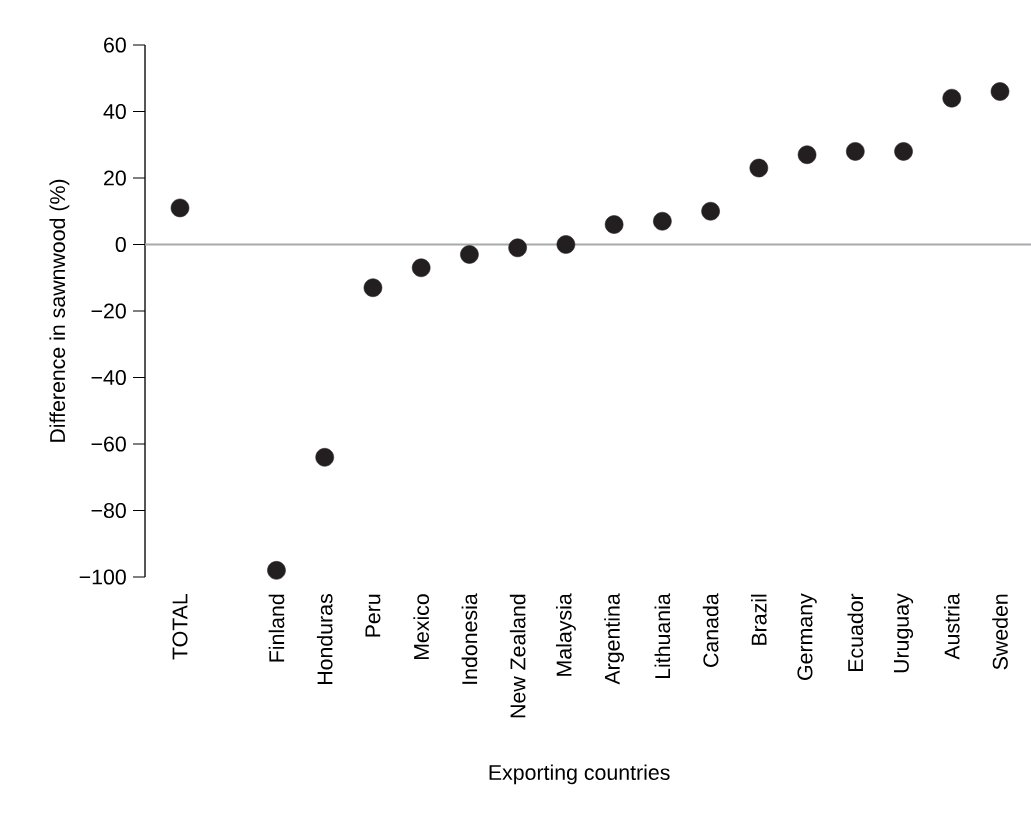 The height and width of the screenshot is (826, 1031). I want to click on x-tick-label: TOTAL, so click(180, 626).